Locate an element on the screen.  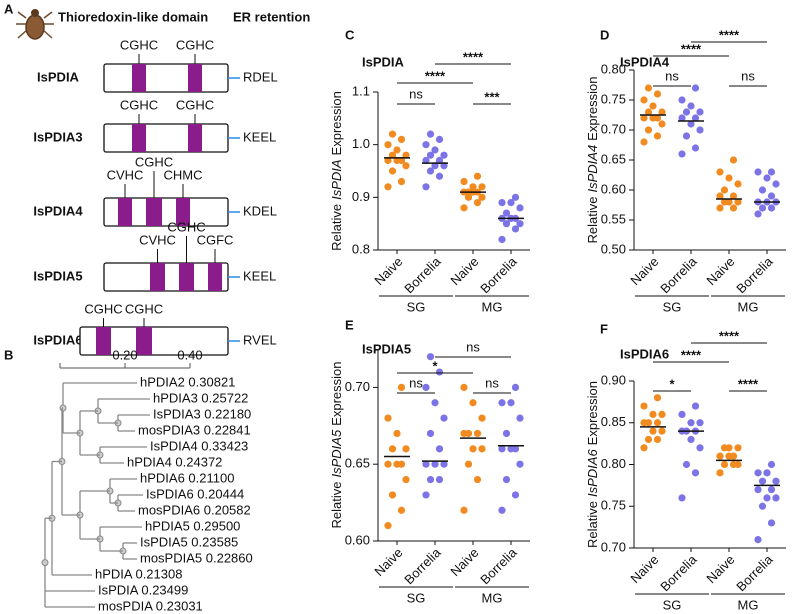
y-tick-label: 0.85 is located at coordinates (613, 421).